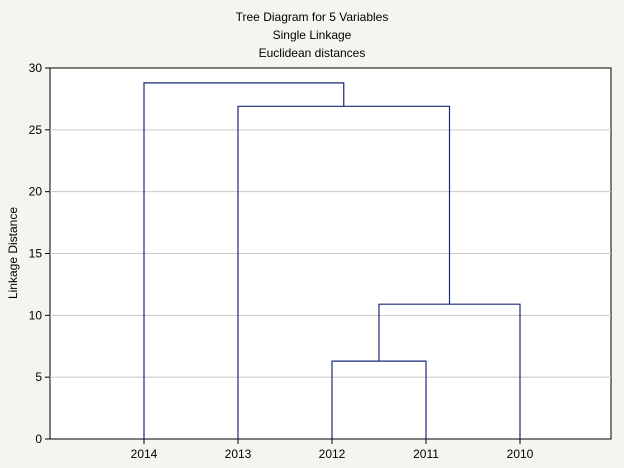 Image resolution: width=624 pixels, height=468 pixels. I want to click on y-tick-label: 25, so click(36, 130).